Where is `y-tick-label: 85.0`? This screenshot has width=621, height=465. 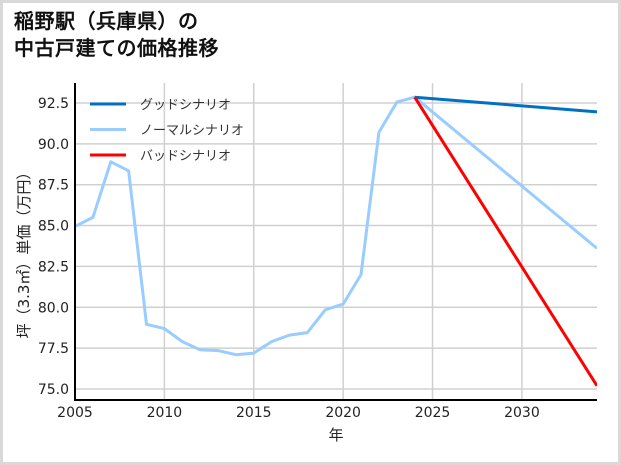
y-tick-label: 85.0 is located at coordinates (53, 227).